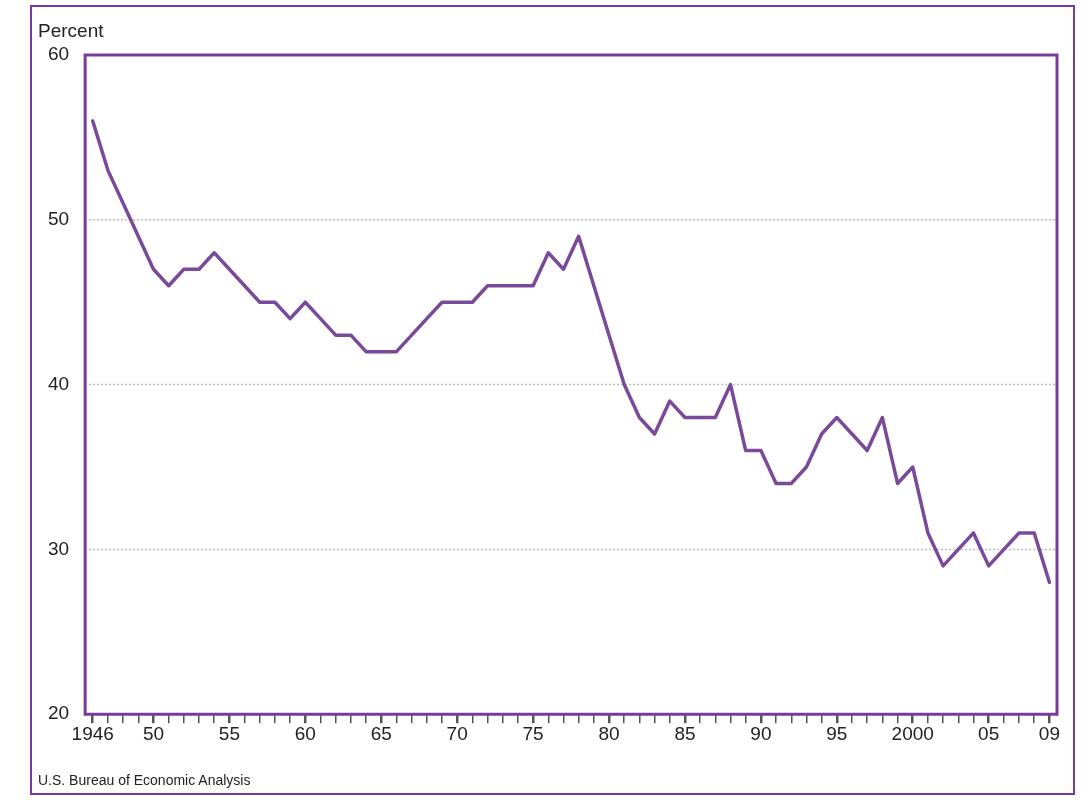 This screenshot has height=804, width=1085. Describe the element at coordinates (989, 733) in the screenshot. I see `x-tick-label: 05` at that location.